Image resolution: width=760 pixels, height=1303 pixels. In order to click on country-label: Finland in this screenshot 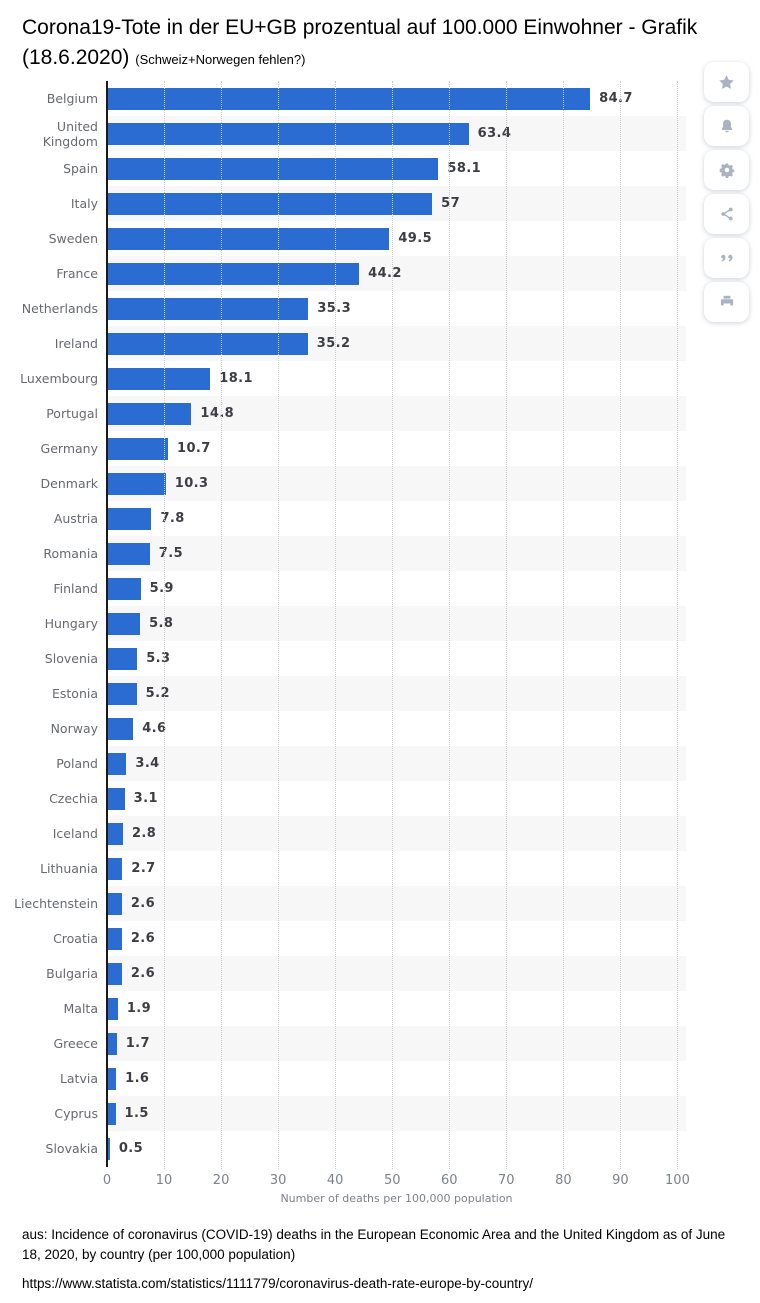, I will do `click(75, 588)`.